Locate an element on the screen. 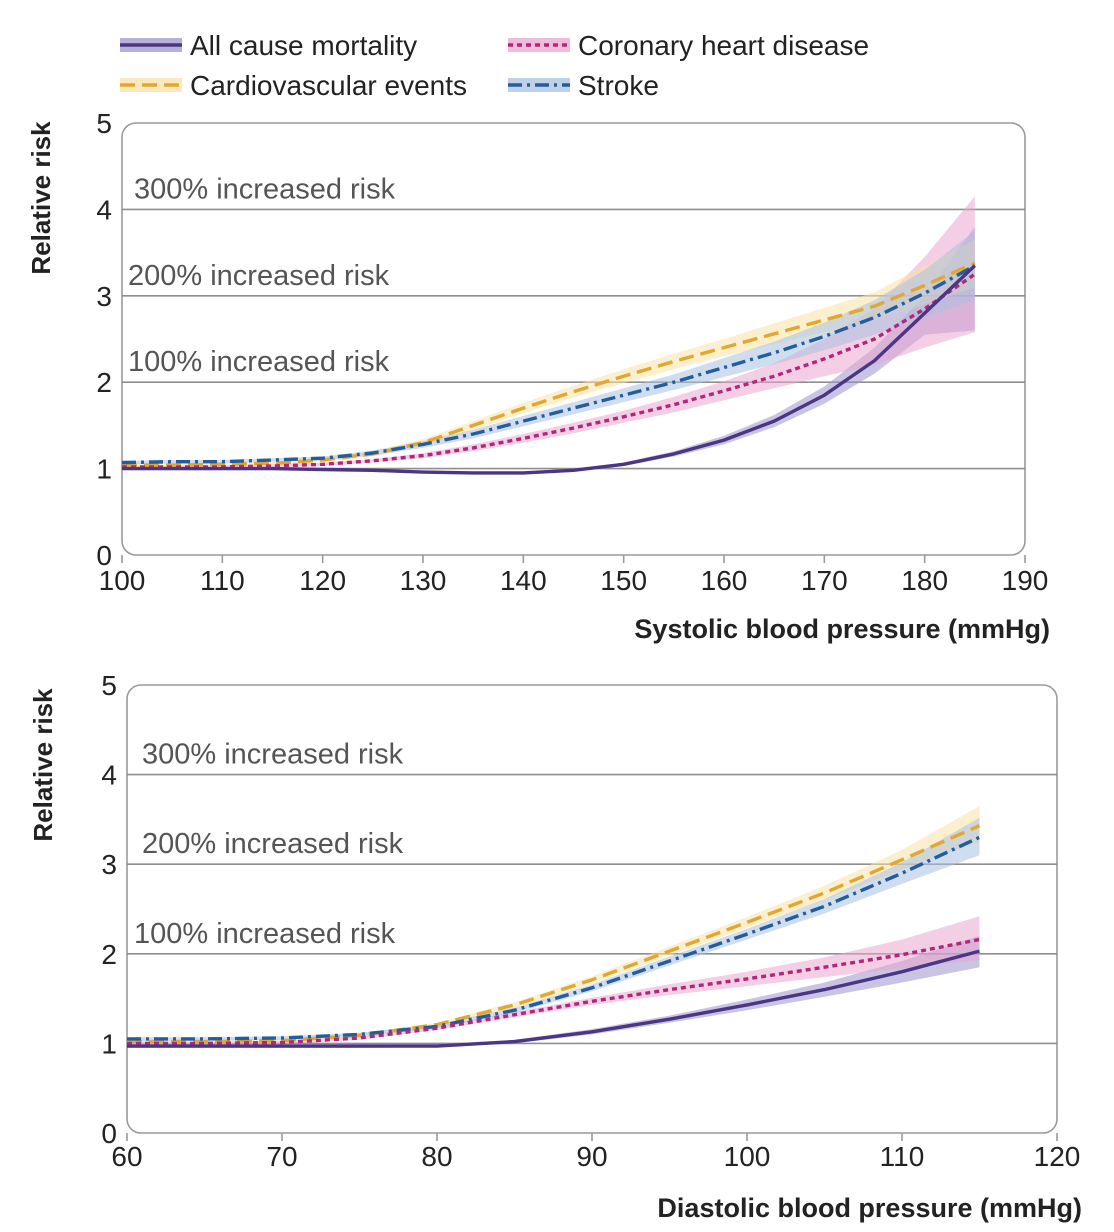 This screenshot has height=1232, width=1114. x-tick-label: 160 is located at coordinates (724, 580).